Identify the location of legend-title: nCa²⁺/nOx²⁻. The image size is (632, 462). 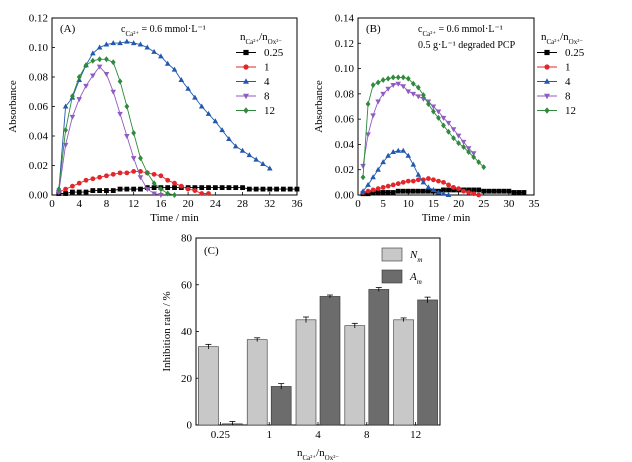
(562, 38).